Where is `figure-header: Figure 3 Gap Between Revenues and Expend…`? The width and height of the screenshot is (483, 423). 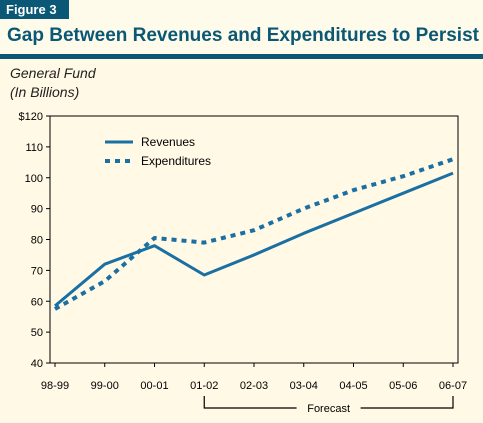
figure-header: Figure 3 Gap Between Revenues and Expend… is located at coordinates (241, 27).